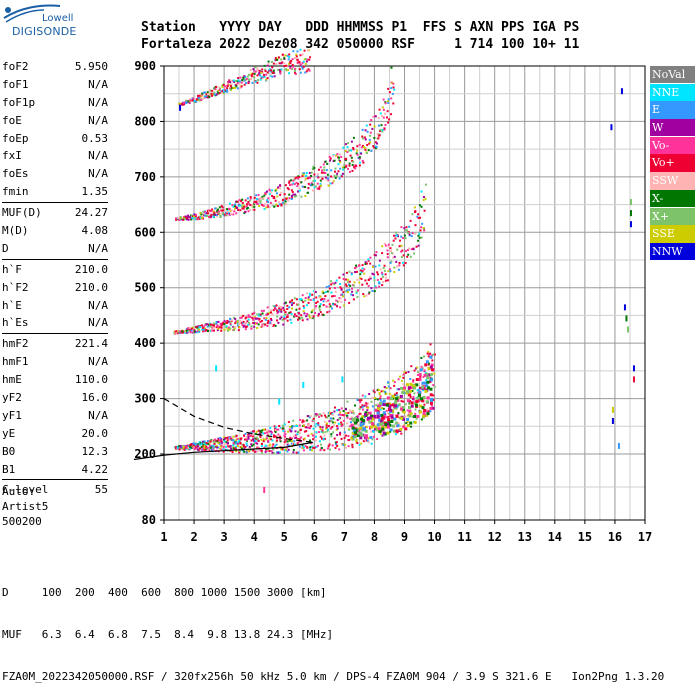 This screenshot has width=700, height=698. I want to click on param-value: 5.950, so click(91, 66).